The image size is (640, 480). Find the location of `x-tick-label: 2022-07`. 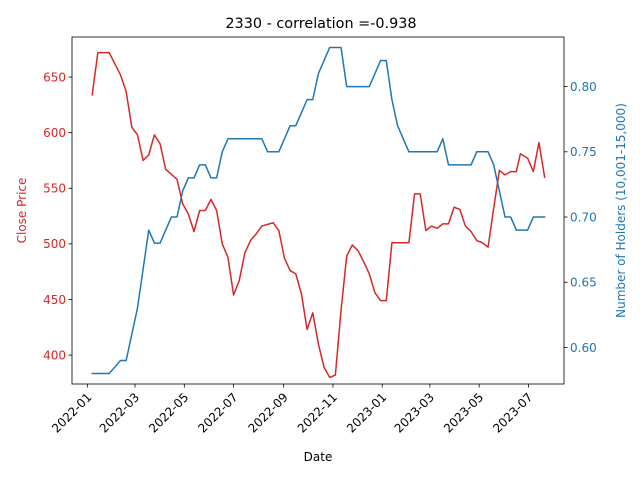

x-tick-label: 2022-07 is located at coordinates (217, 412).